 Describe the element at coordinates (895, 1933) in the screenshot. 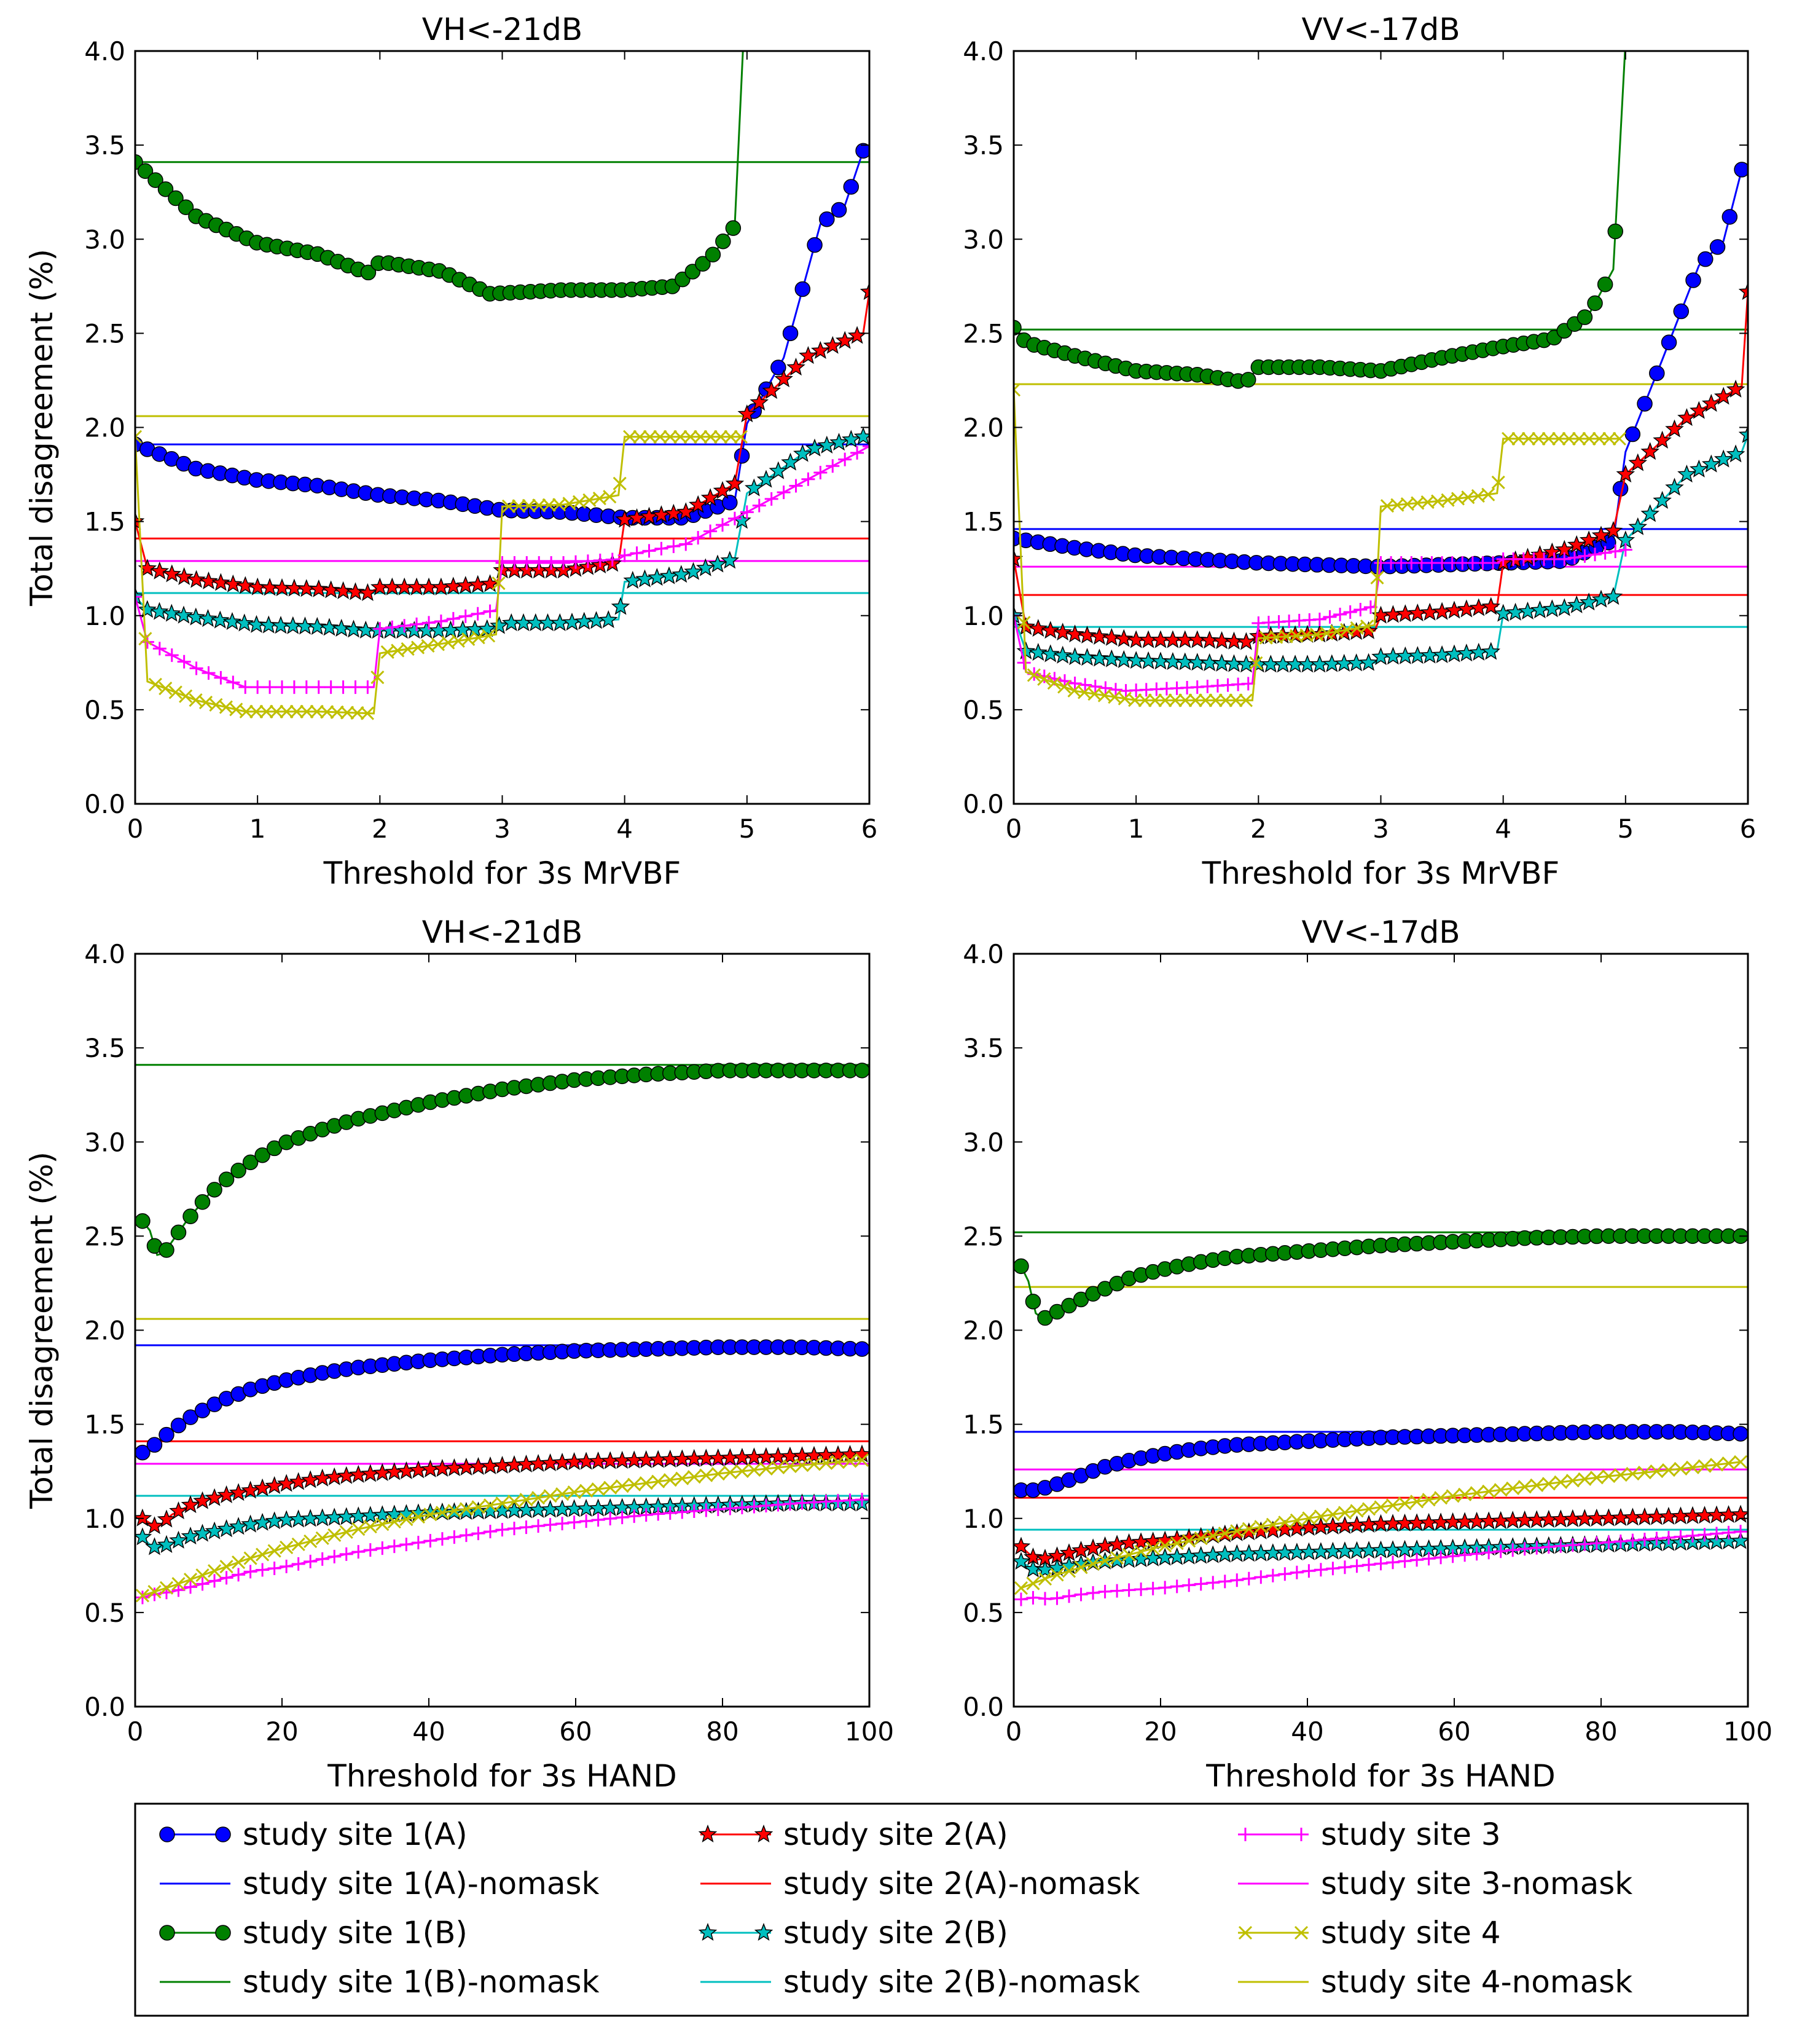

I see `legend-label: study site 2(B)` at that location.